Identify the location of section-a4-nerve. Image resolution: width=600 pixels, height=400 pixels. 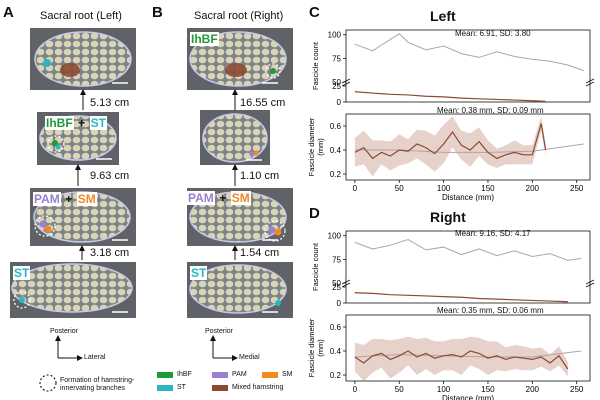
(72, 288).